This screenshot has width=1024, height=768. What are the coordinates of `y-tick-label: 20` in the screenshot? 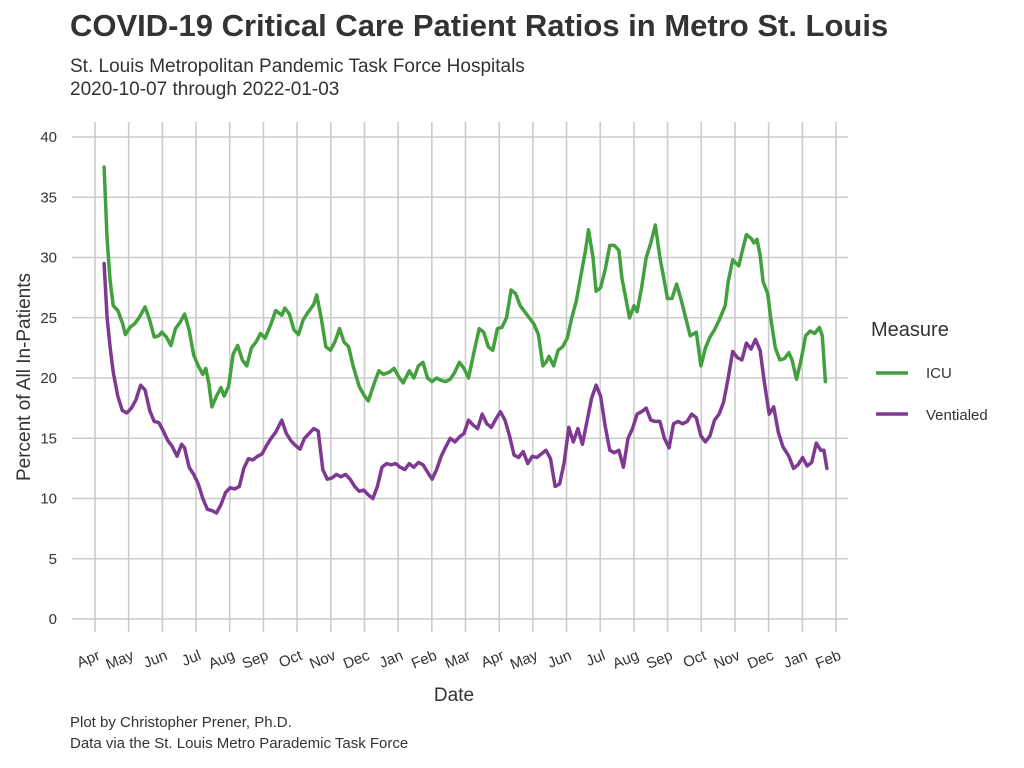 It's located at (48, 378).